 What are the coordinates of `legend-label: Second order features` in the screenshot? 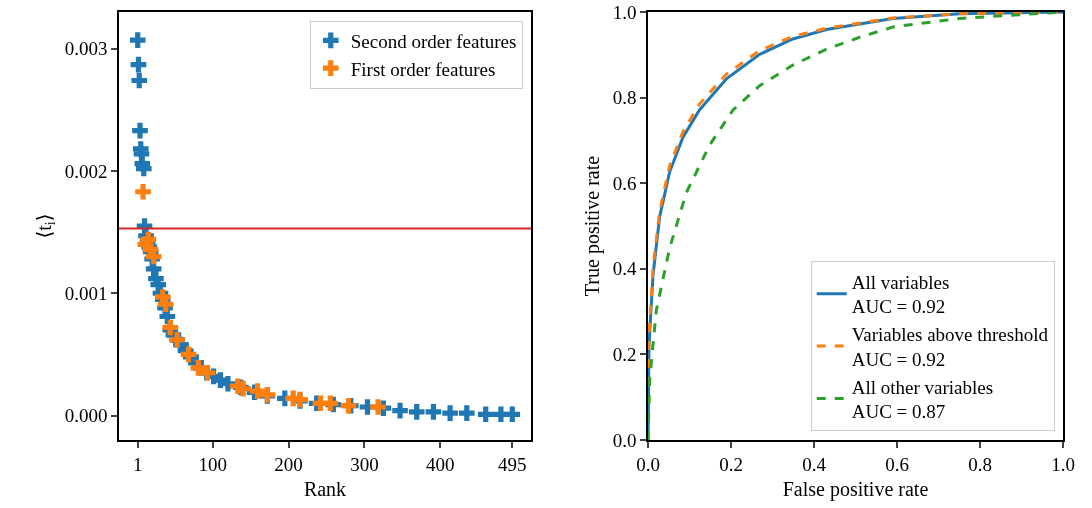 It's located at (433, 41).